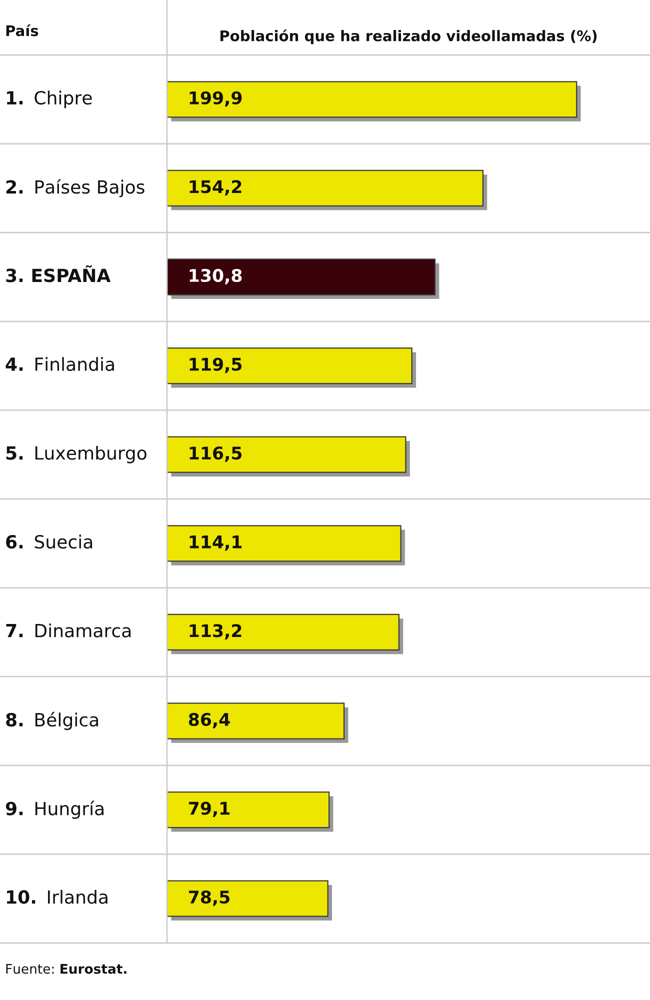 The width and height of the screenshot is (650, 1000). What do you see at coordinates (216, 188) in the screenshot?
I see `data-label: 154,2` at bounding box center [216, 188].